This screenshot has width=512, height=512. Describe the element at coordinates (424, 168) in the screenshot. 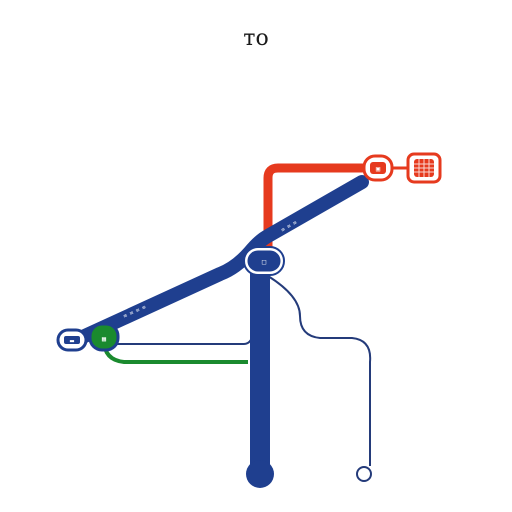

I see `grid-sign-pattern` at that location.